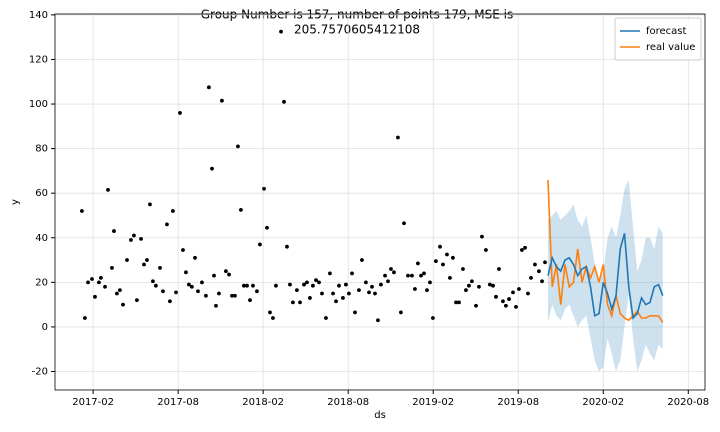 This screenshot has height=432, width=720. I want to click on chart-title: 205.7570605412108, so click(357, 30).